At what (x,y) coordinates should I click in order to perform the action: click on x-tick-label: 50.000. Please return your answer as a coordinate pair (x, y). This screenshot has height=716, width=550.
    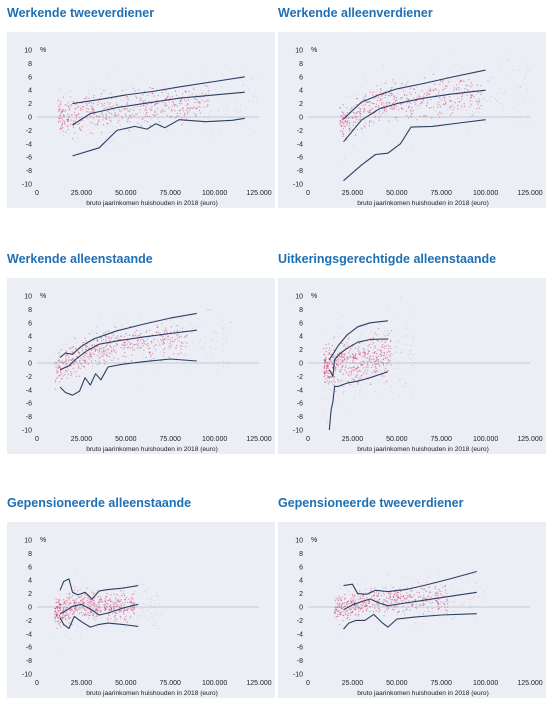
    Looking at the image, I should click on (397, 439).